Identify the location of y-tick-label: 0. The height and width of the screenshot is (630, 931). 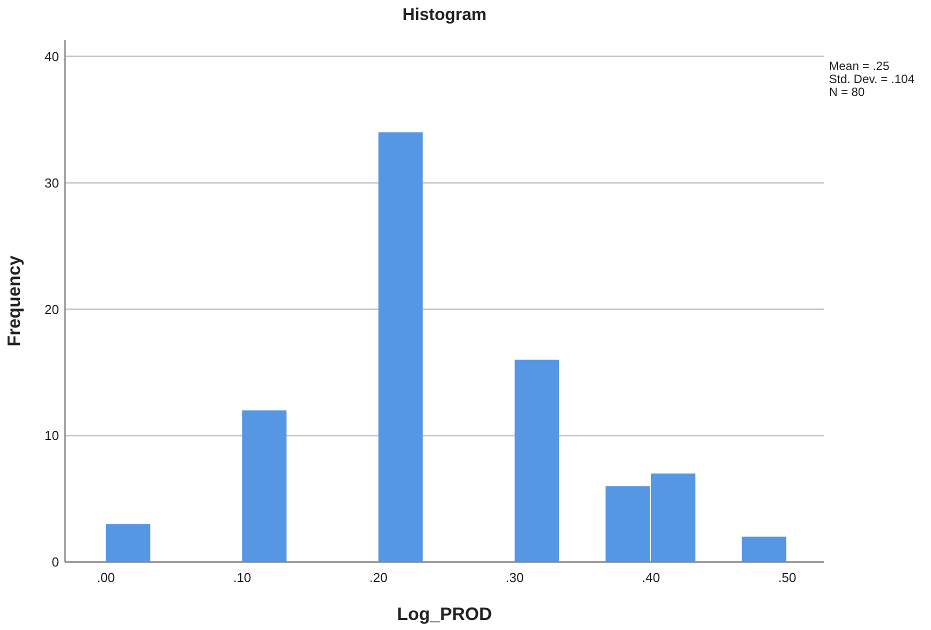
(55, 562).